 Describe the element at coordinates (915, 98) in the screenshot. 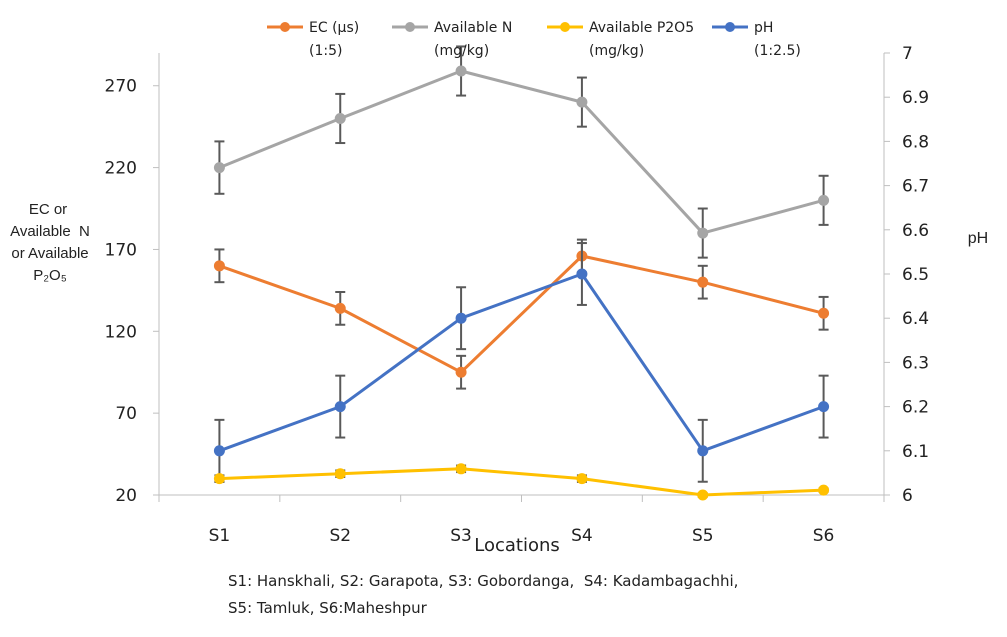

I see `y2-tick-label: 6.9` at that location.